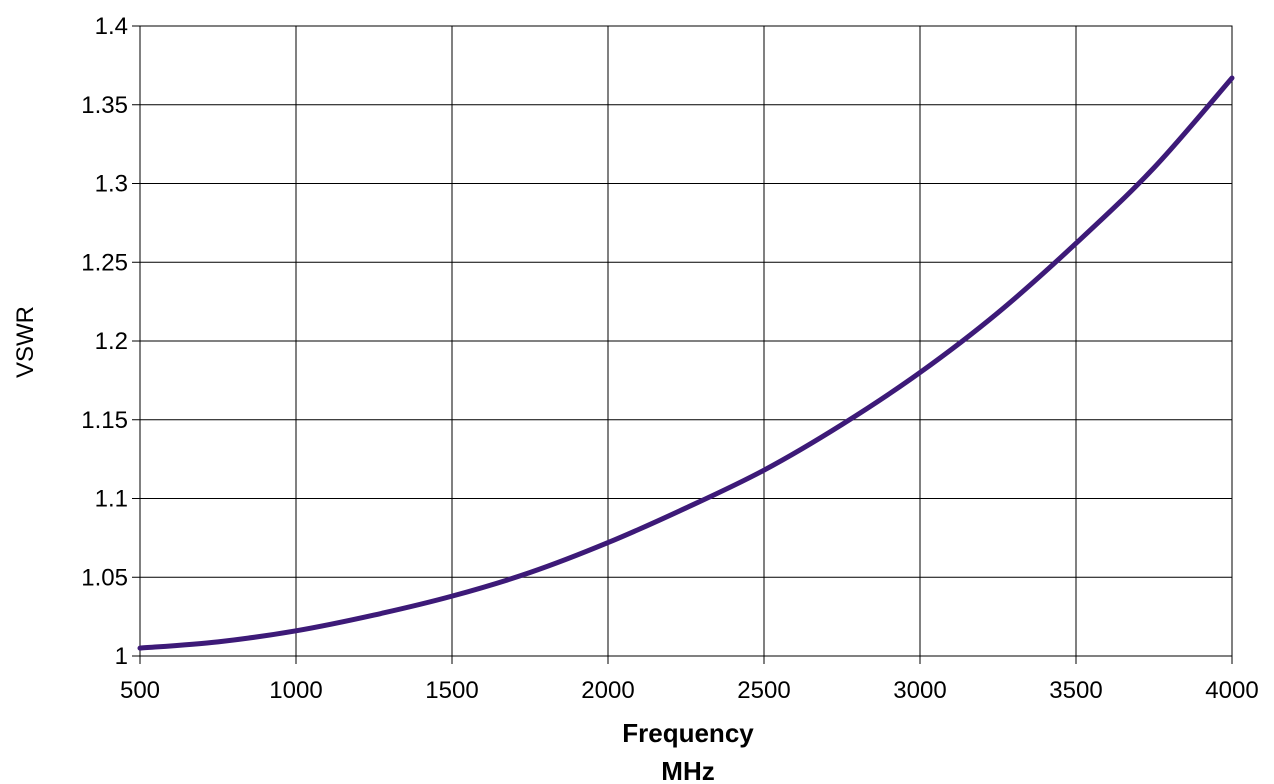 The width and height of the screenshot is (1274, 784). I want to click on y-tick-label: 1.4, so click(111, 26).